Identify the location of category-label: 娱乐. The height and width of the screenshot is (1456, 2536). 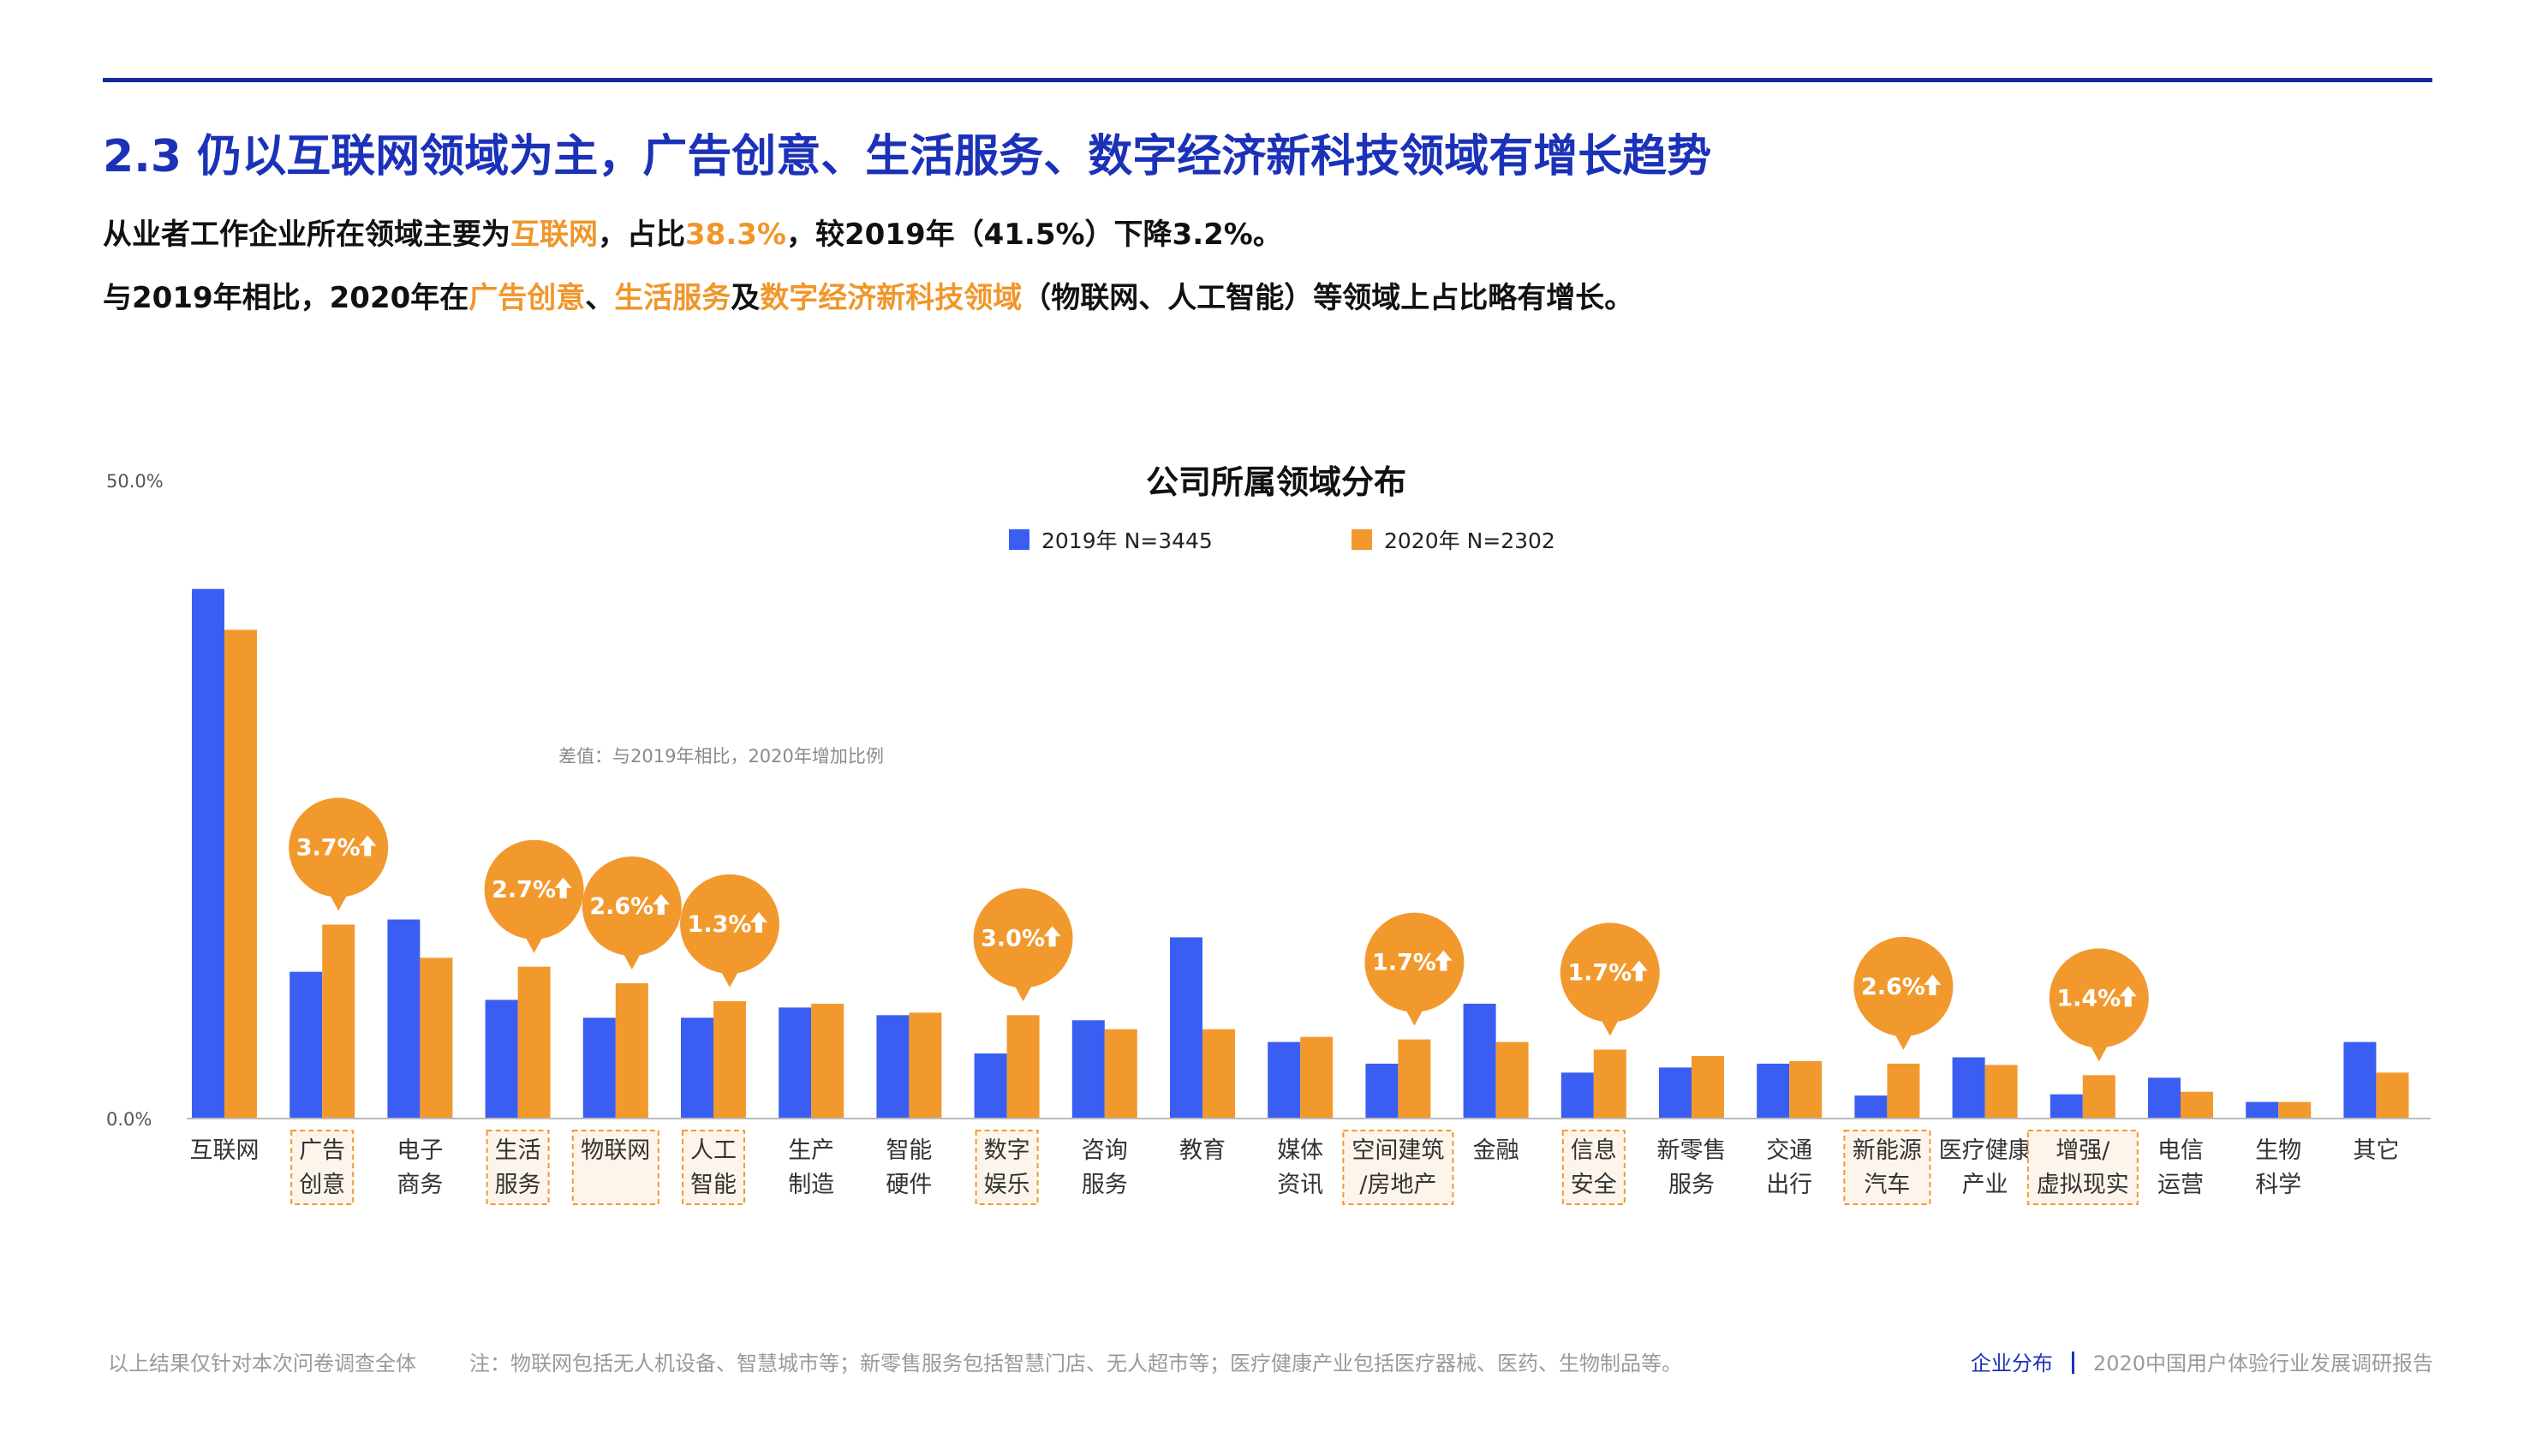
(1007, 1185).